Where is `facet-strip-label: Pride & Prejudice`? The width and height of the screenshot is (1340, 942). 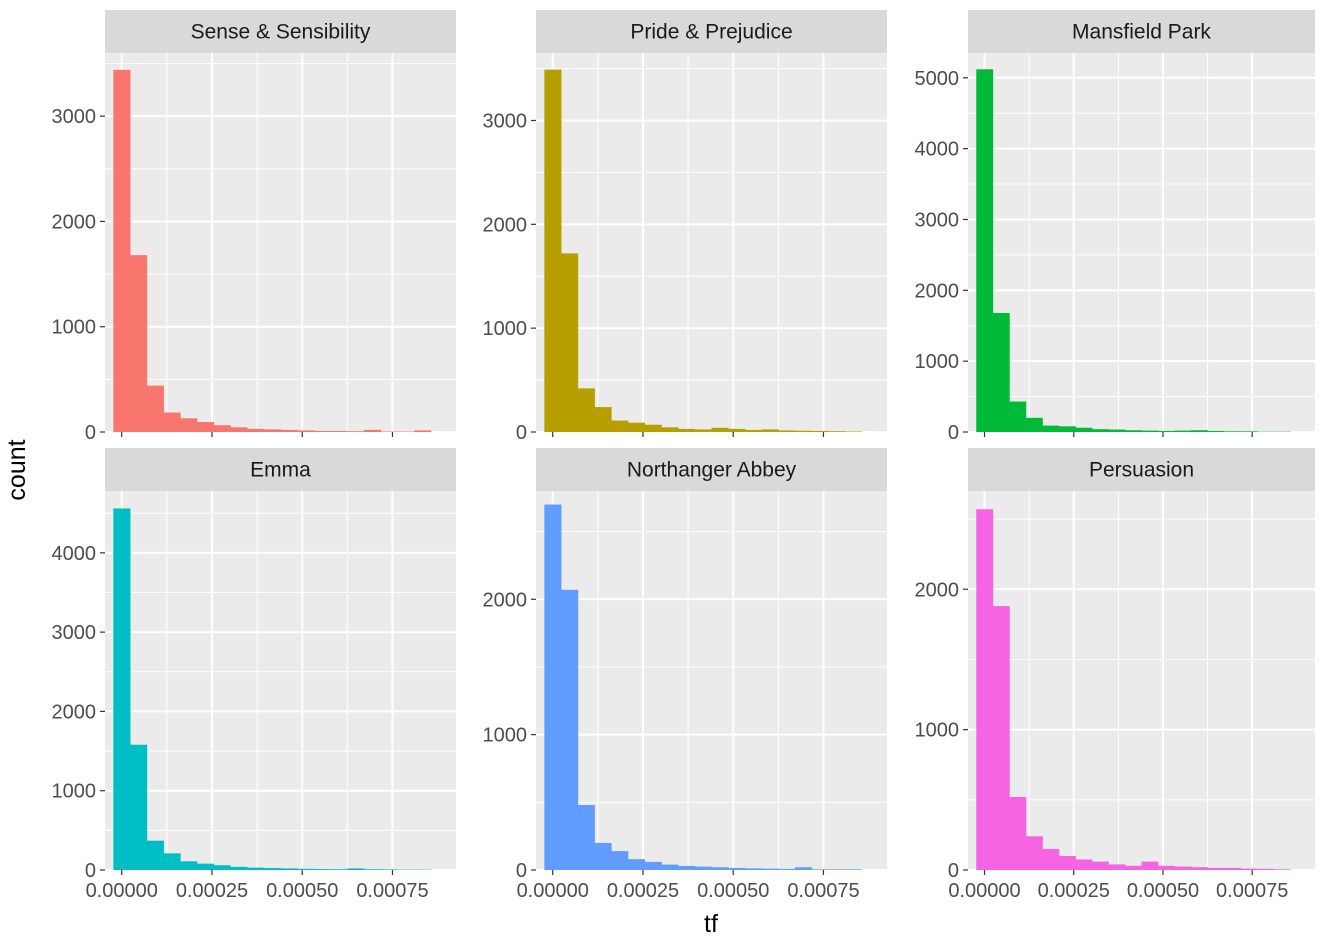
facet-strip-label: Pride & Prejudice is located at coordinates (711, 32).